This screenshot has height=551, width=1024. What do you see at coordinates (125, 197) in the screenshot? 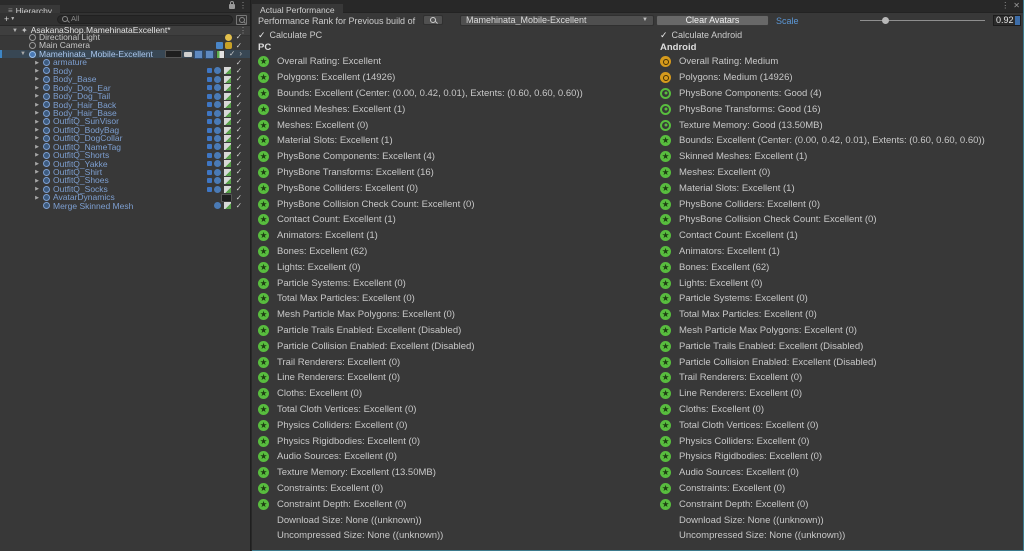
I see `hierarchy-row: ▶ AvatarDynamics ✓` at bounding box center [125, 197].